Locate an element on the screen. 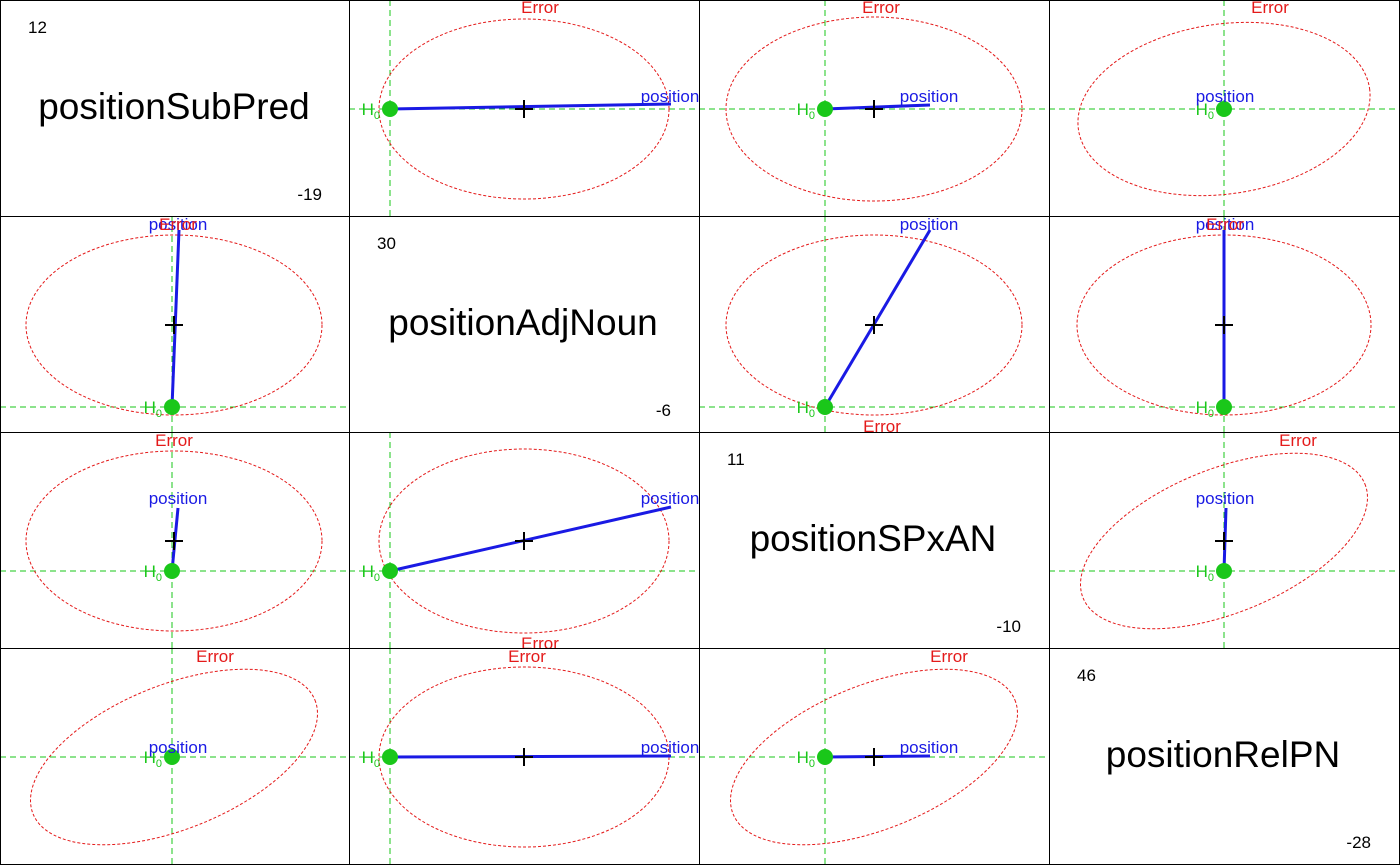 The height and width of the screenshot is (865, 1400). variable-name-label: positionSubPred is located at coordinates (174, 106).